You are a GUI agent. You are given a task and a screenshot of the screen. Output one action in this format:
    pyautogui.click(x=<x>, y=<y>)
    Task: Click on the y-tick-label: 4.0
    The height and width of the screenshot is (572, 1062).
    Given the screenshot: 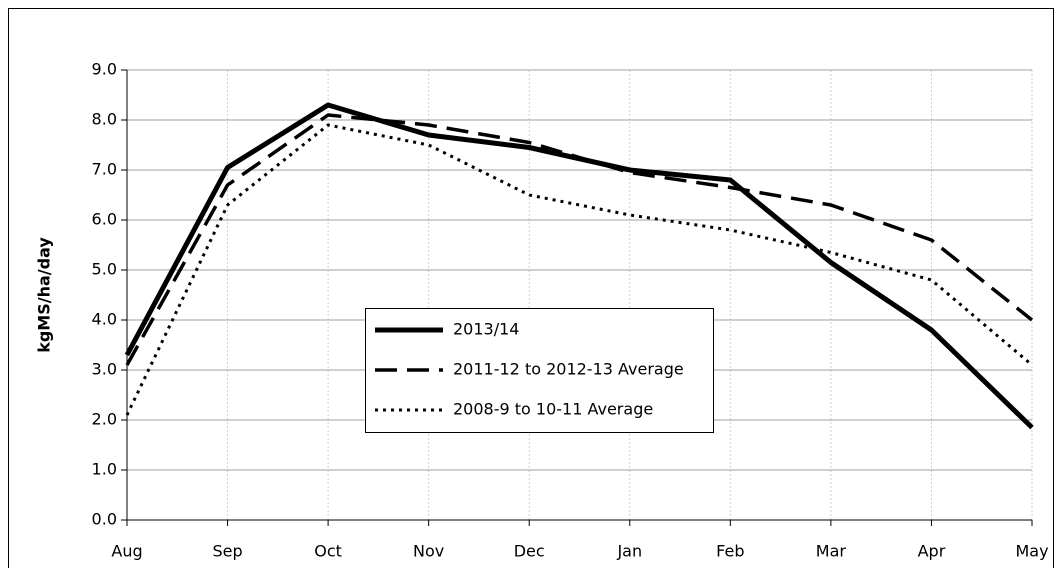 What is the action you would take?
    pyautogui.click(x=104, y=319)
    